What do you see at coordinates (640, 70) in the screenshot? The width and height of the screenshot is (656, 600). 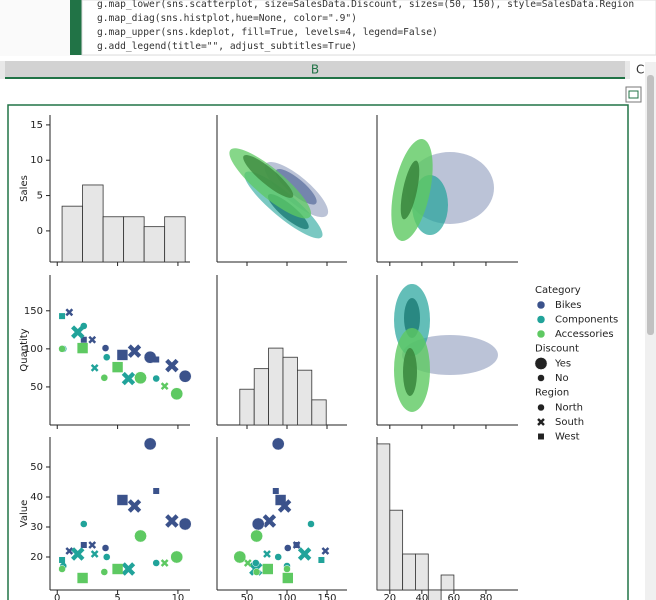 I see `column-header: C` at bounding box center [640, 70].